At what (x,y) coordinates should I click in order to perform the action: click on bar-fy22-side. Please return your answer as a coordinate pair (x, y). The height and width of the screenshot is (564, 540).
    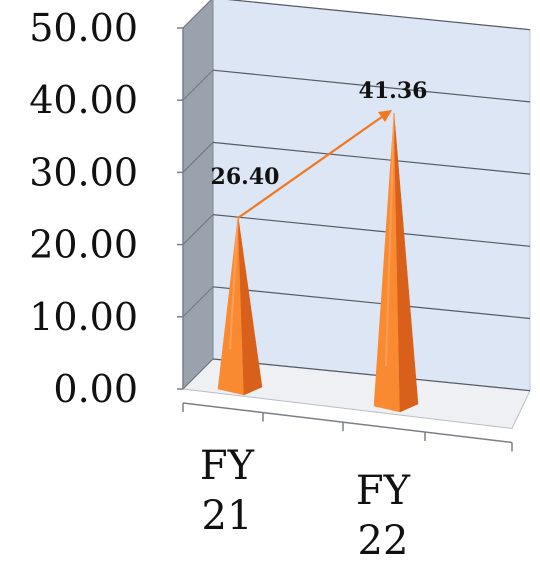
    Looking at the image, I should click on (406, 263).